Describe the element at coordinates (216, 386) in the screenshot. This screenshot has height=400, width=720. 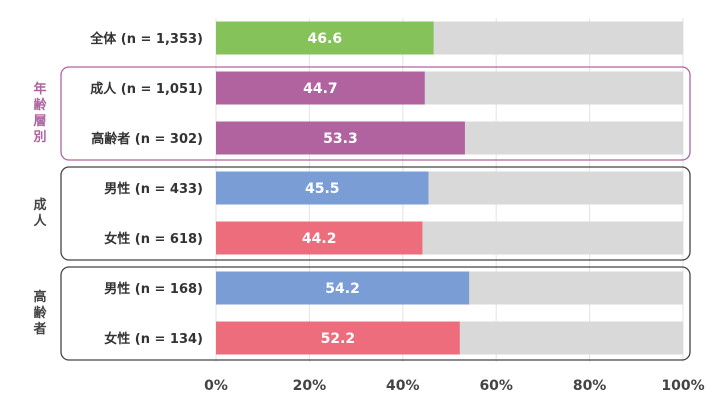
I see `x-tick-label: 0%` at that location.